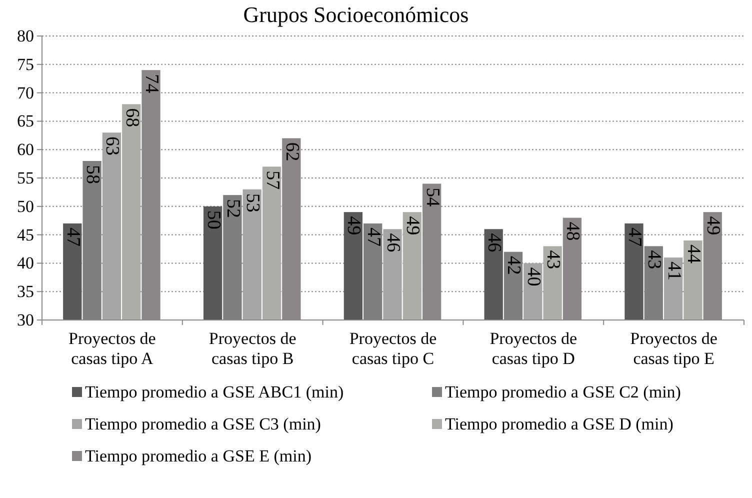  What do you see at coordinates (93, 174) in the screenshot?
I see `data-label: 58` at bounding box center [93, 174].